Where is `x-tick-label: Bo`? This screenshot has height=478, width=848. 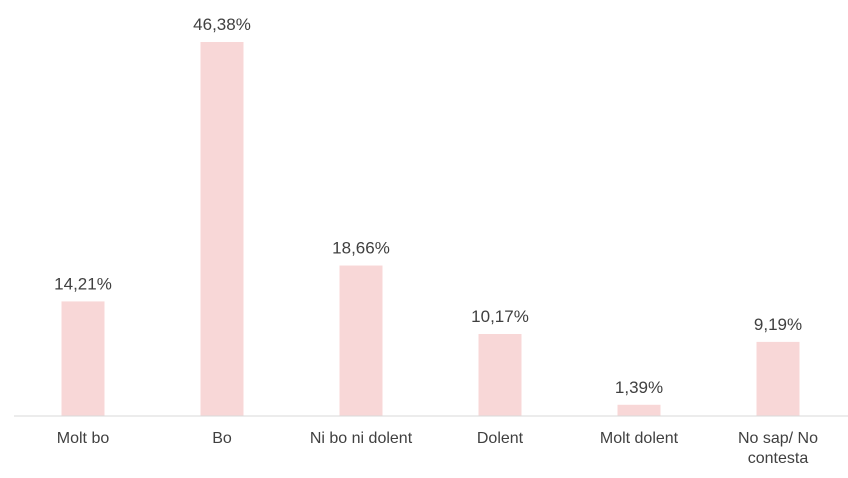
x-tick-label: Bo is located at coordinates (222, 438).